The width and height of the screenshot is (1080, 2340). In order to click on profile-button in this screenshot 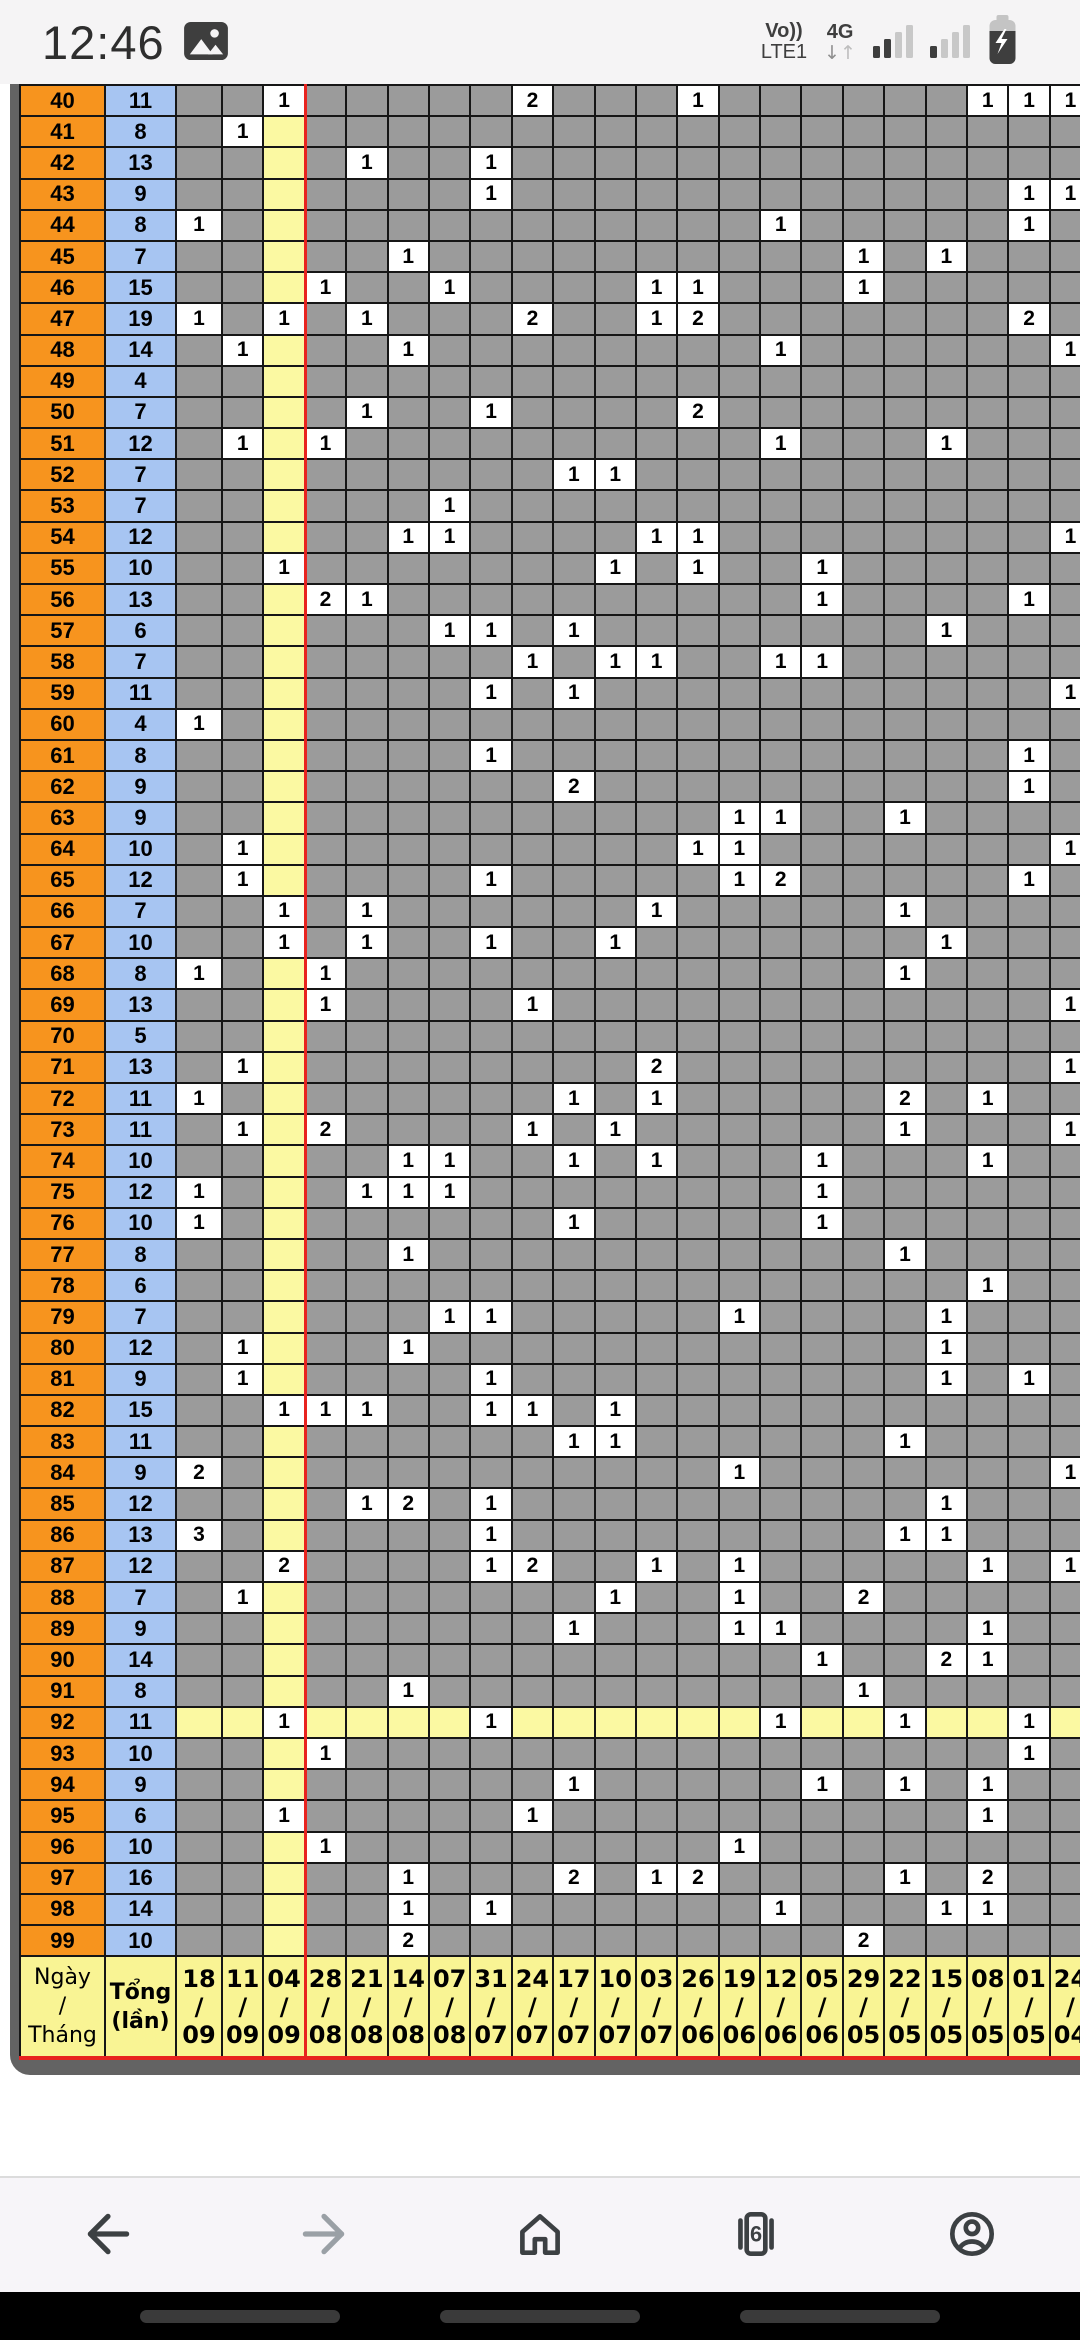, I will do `click(972, 2235)`.